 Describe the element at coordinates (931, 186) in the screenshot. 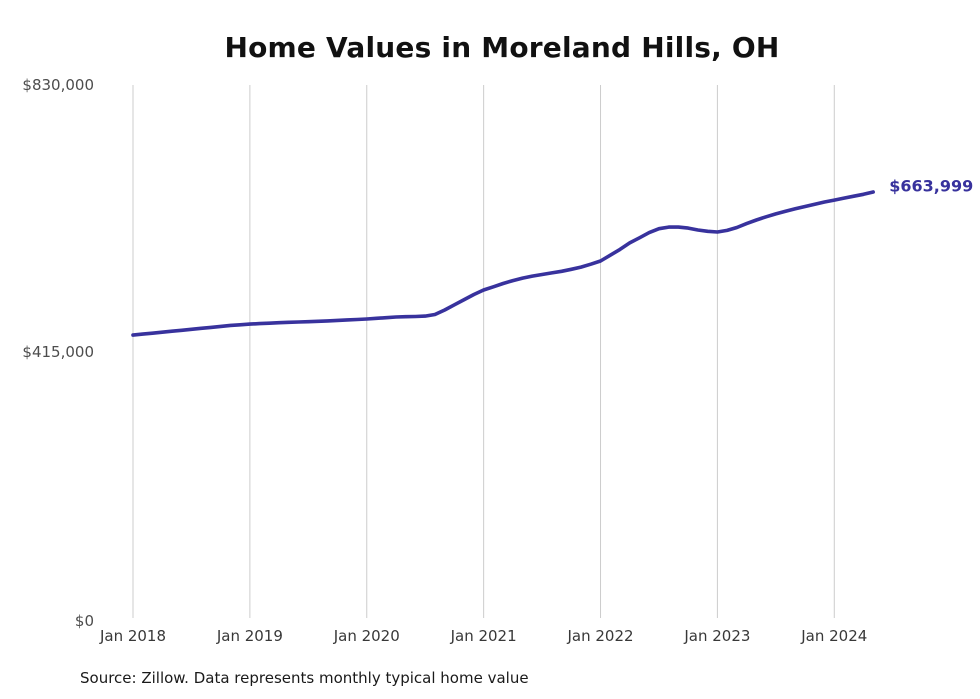

I see `latest-value-label: $663,999` at that location.